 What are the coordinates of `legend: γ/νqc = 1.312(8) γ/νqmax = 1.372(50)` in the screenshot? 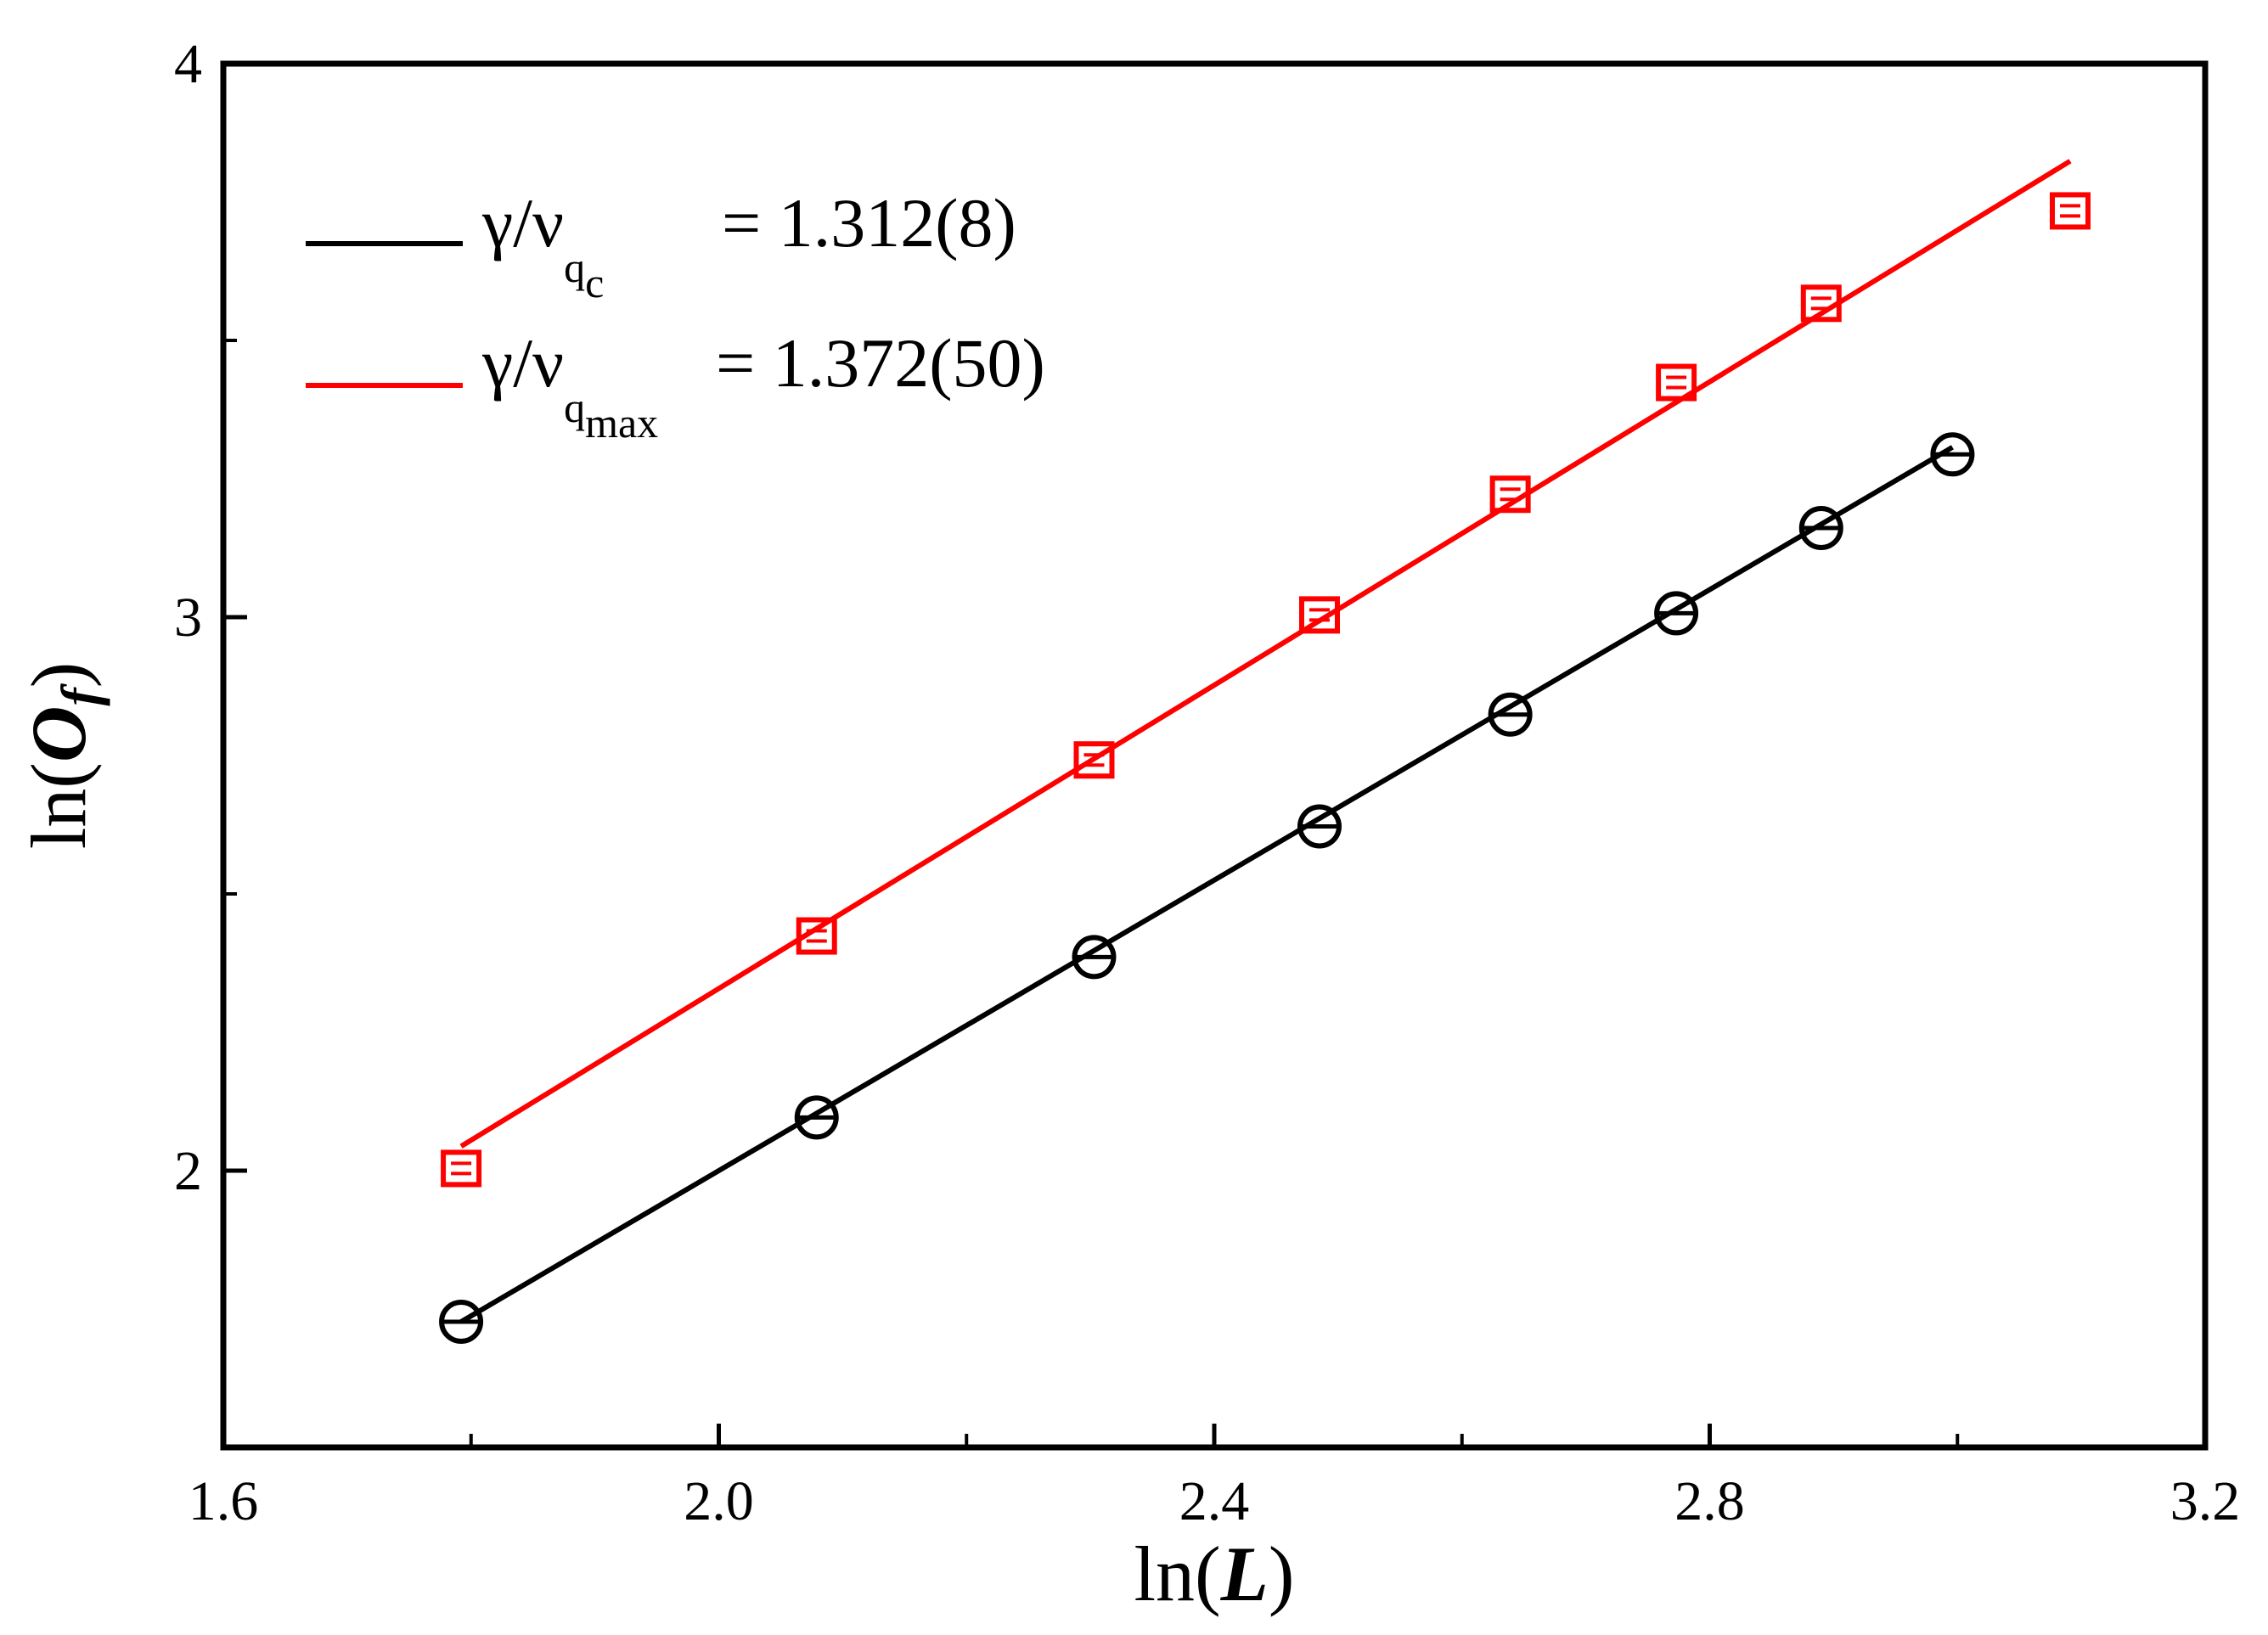 It's located at (675, 315).